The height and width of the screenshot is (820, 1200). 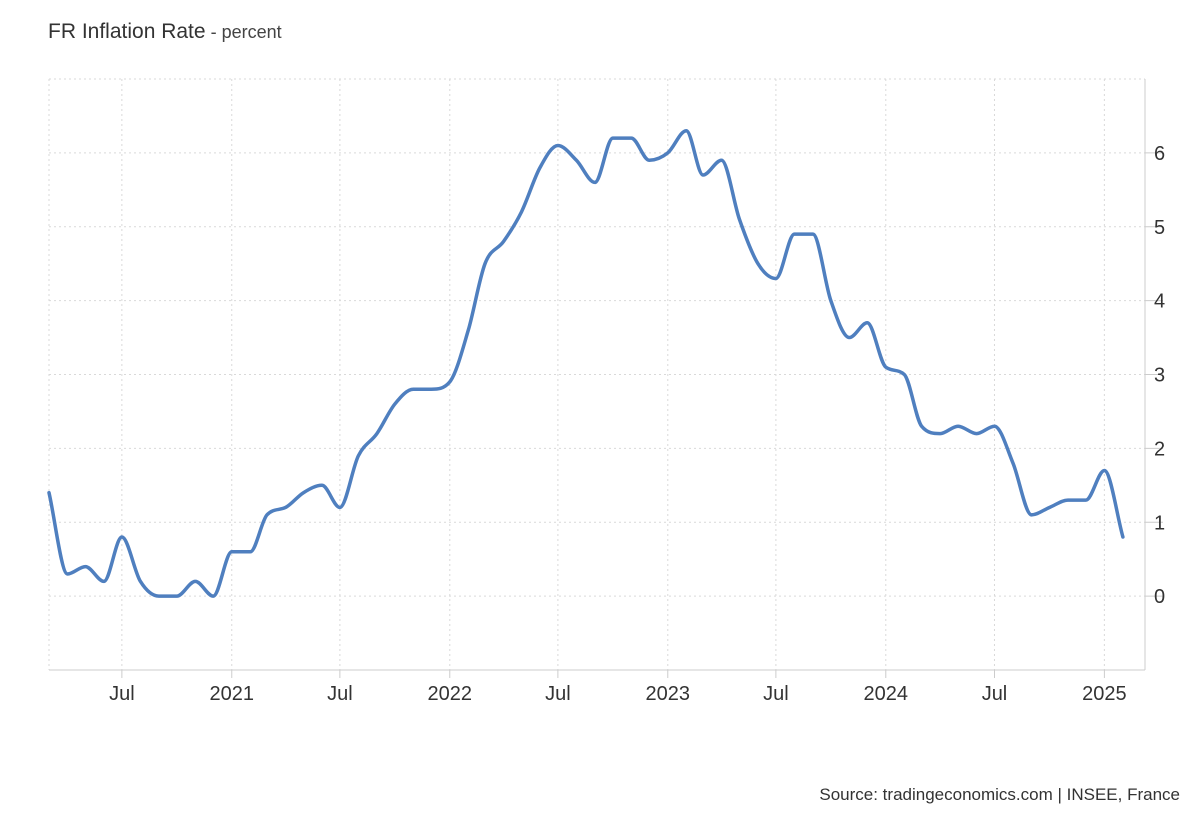 I want to click on y-tick-label: 5, so click(x=1159, y=228).